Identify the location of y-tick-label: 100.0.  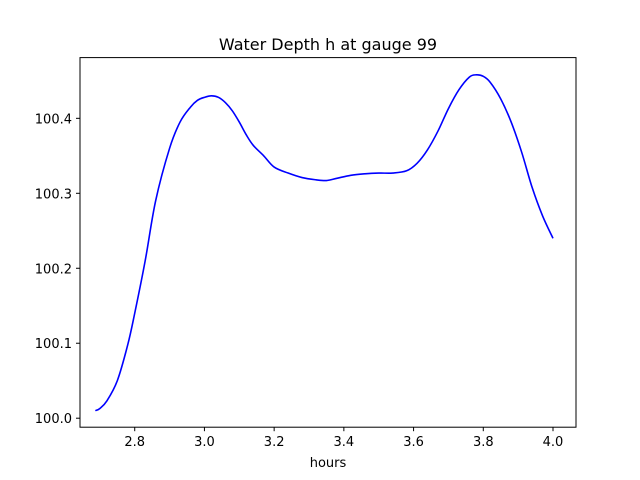
(53, 419).